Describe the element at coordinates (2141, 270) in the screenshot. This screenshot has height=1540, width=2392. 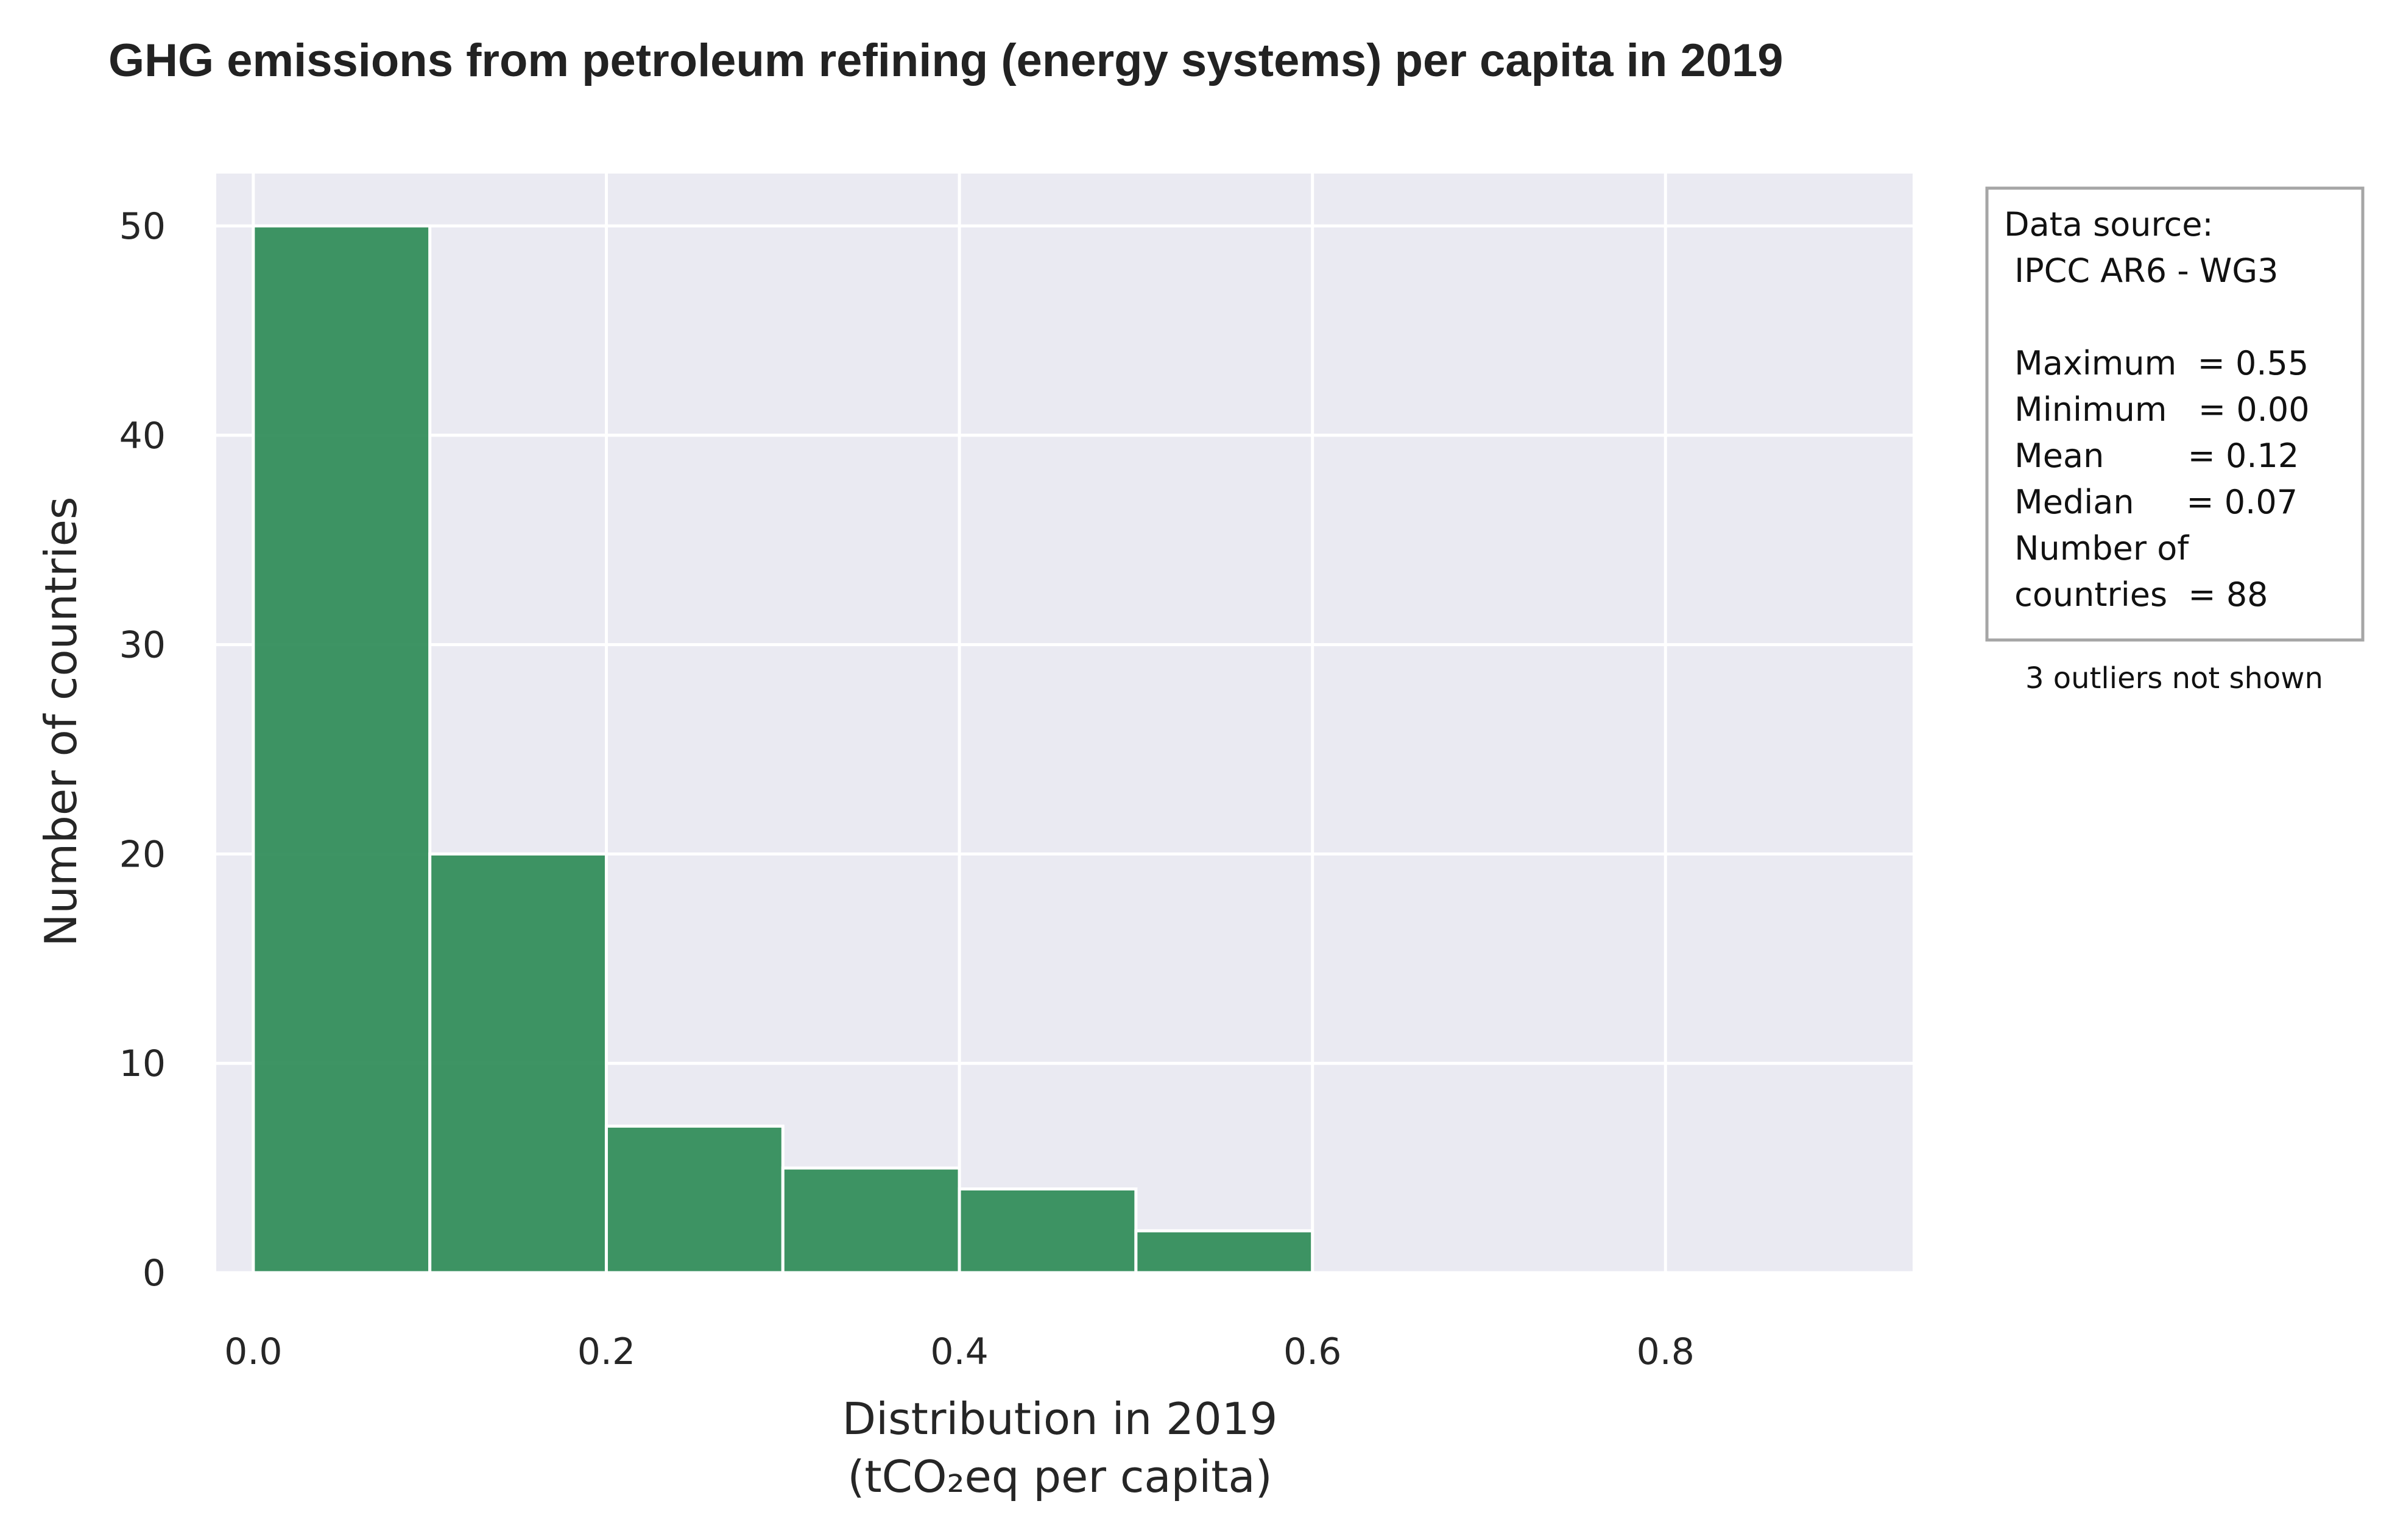
I see `stats-info-line: IPCC AR6 - WG3` at that location.